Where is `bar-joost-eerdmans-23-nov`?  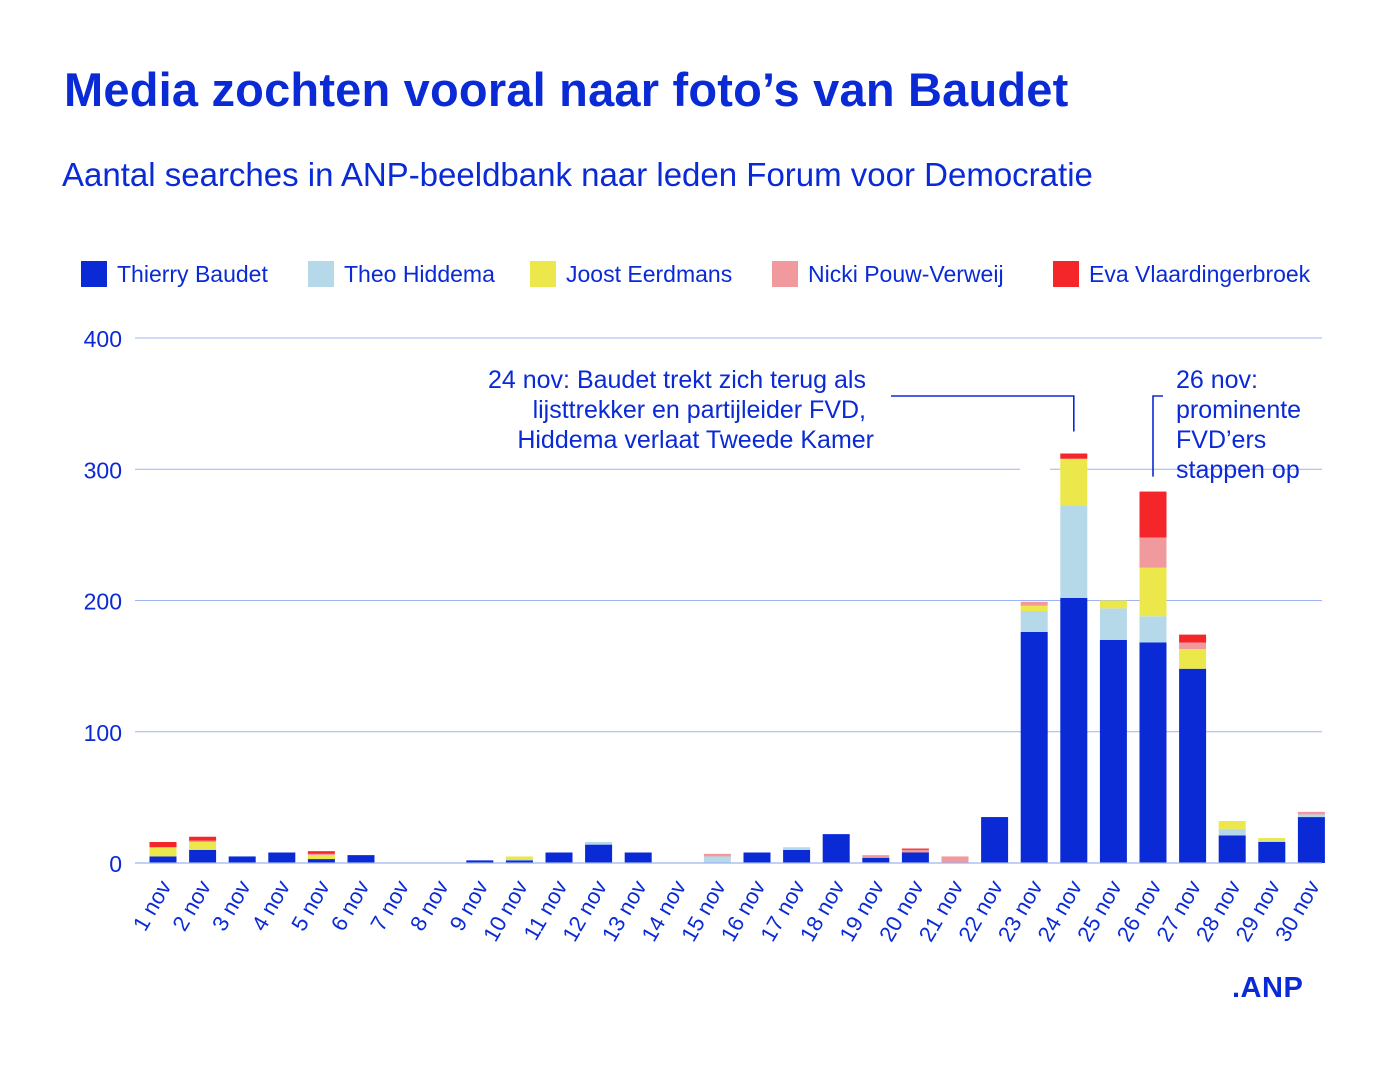
bar-joost-eerdmans-23-nov is located at coordinates (1034, 608).